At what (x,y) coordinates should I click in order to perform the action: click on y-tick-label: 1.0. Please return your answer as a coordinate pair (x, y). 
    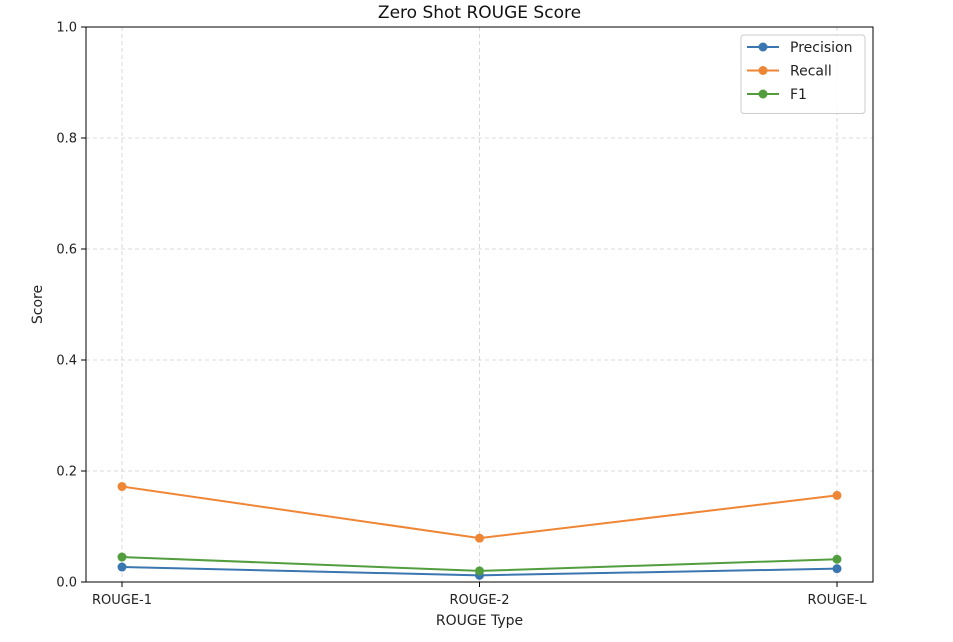
    Looking at the image, I should click on (66, 28).